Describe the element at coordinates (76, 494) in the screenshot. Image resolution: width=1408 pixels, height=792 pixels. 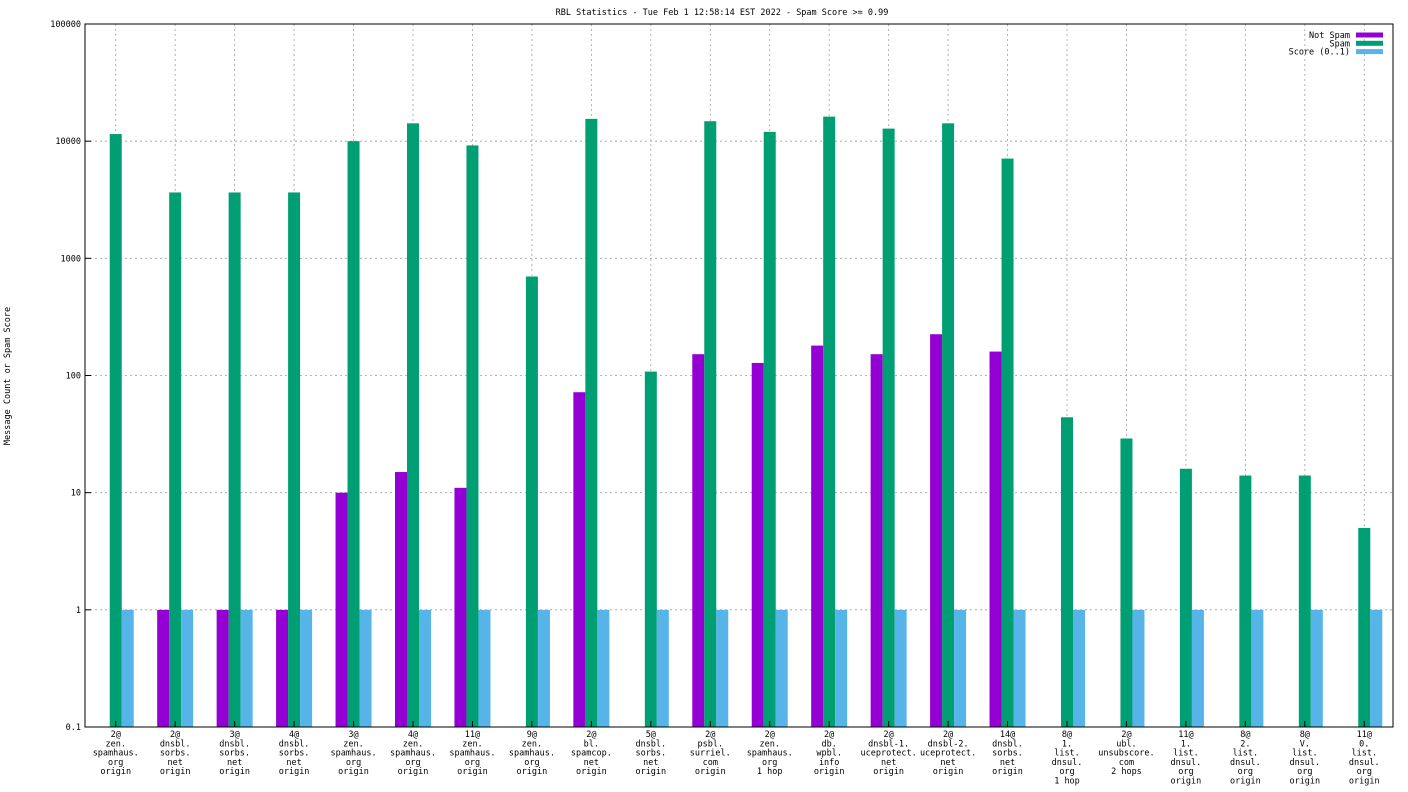
I see `y-tick-label: 10` at that location.